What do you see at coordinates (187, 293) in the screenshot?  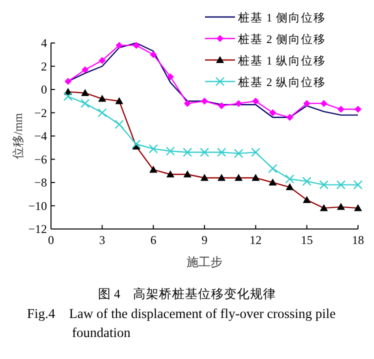 I see `caption: 图 4 高架桥桩基位移变化规律` at bounding box center [187, 293].